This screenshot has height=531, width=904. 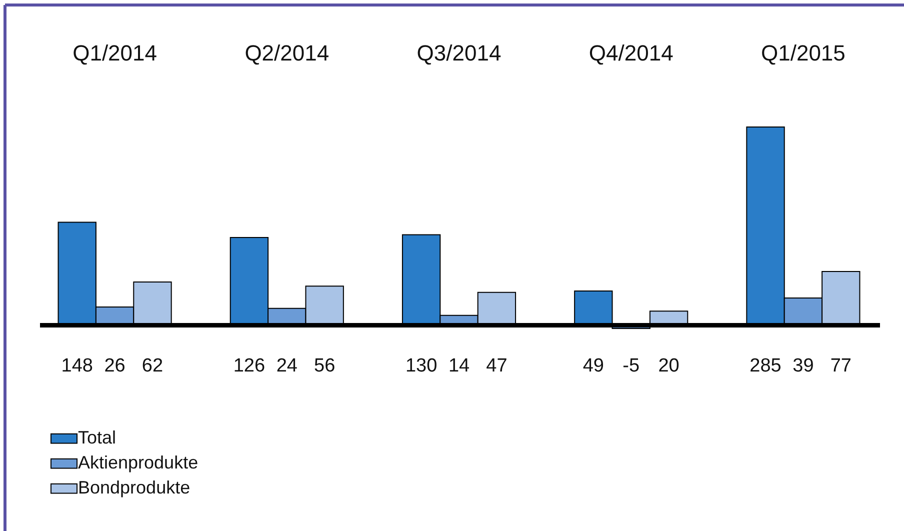 I want to click on data-label: 49, so click(x=593, y=366).